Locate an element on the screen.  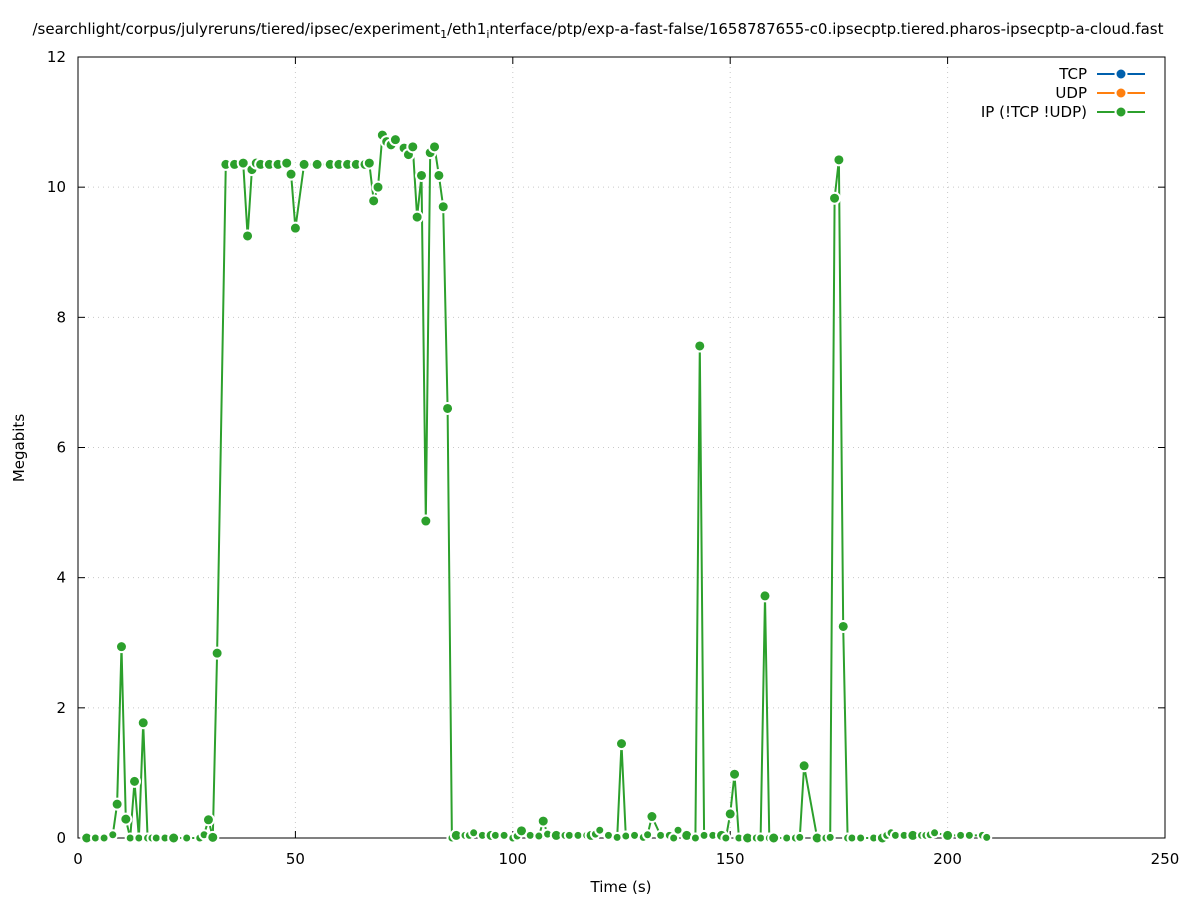
x-tick-label: 250 is located at coordinates (1165, 859).